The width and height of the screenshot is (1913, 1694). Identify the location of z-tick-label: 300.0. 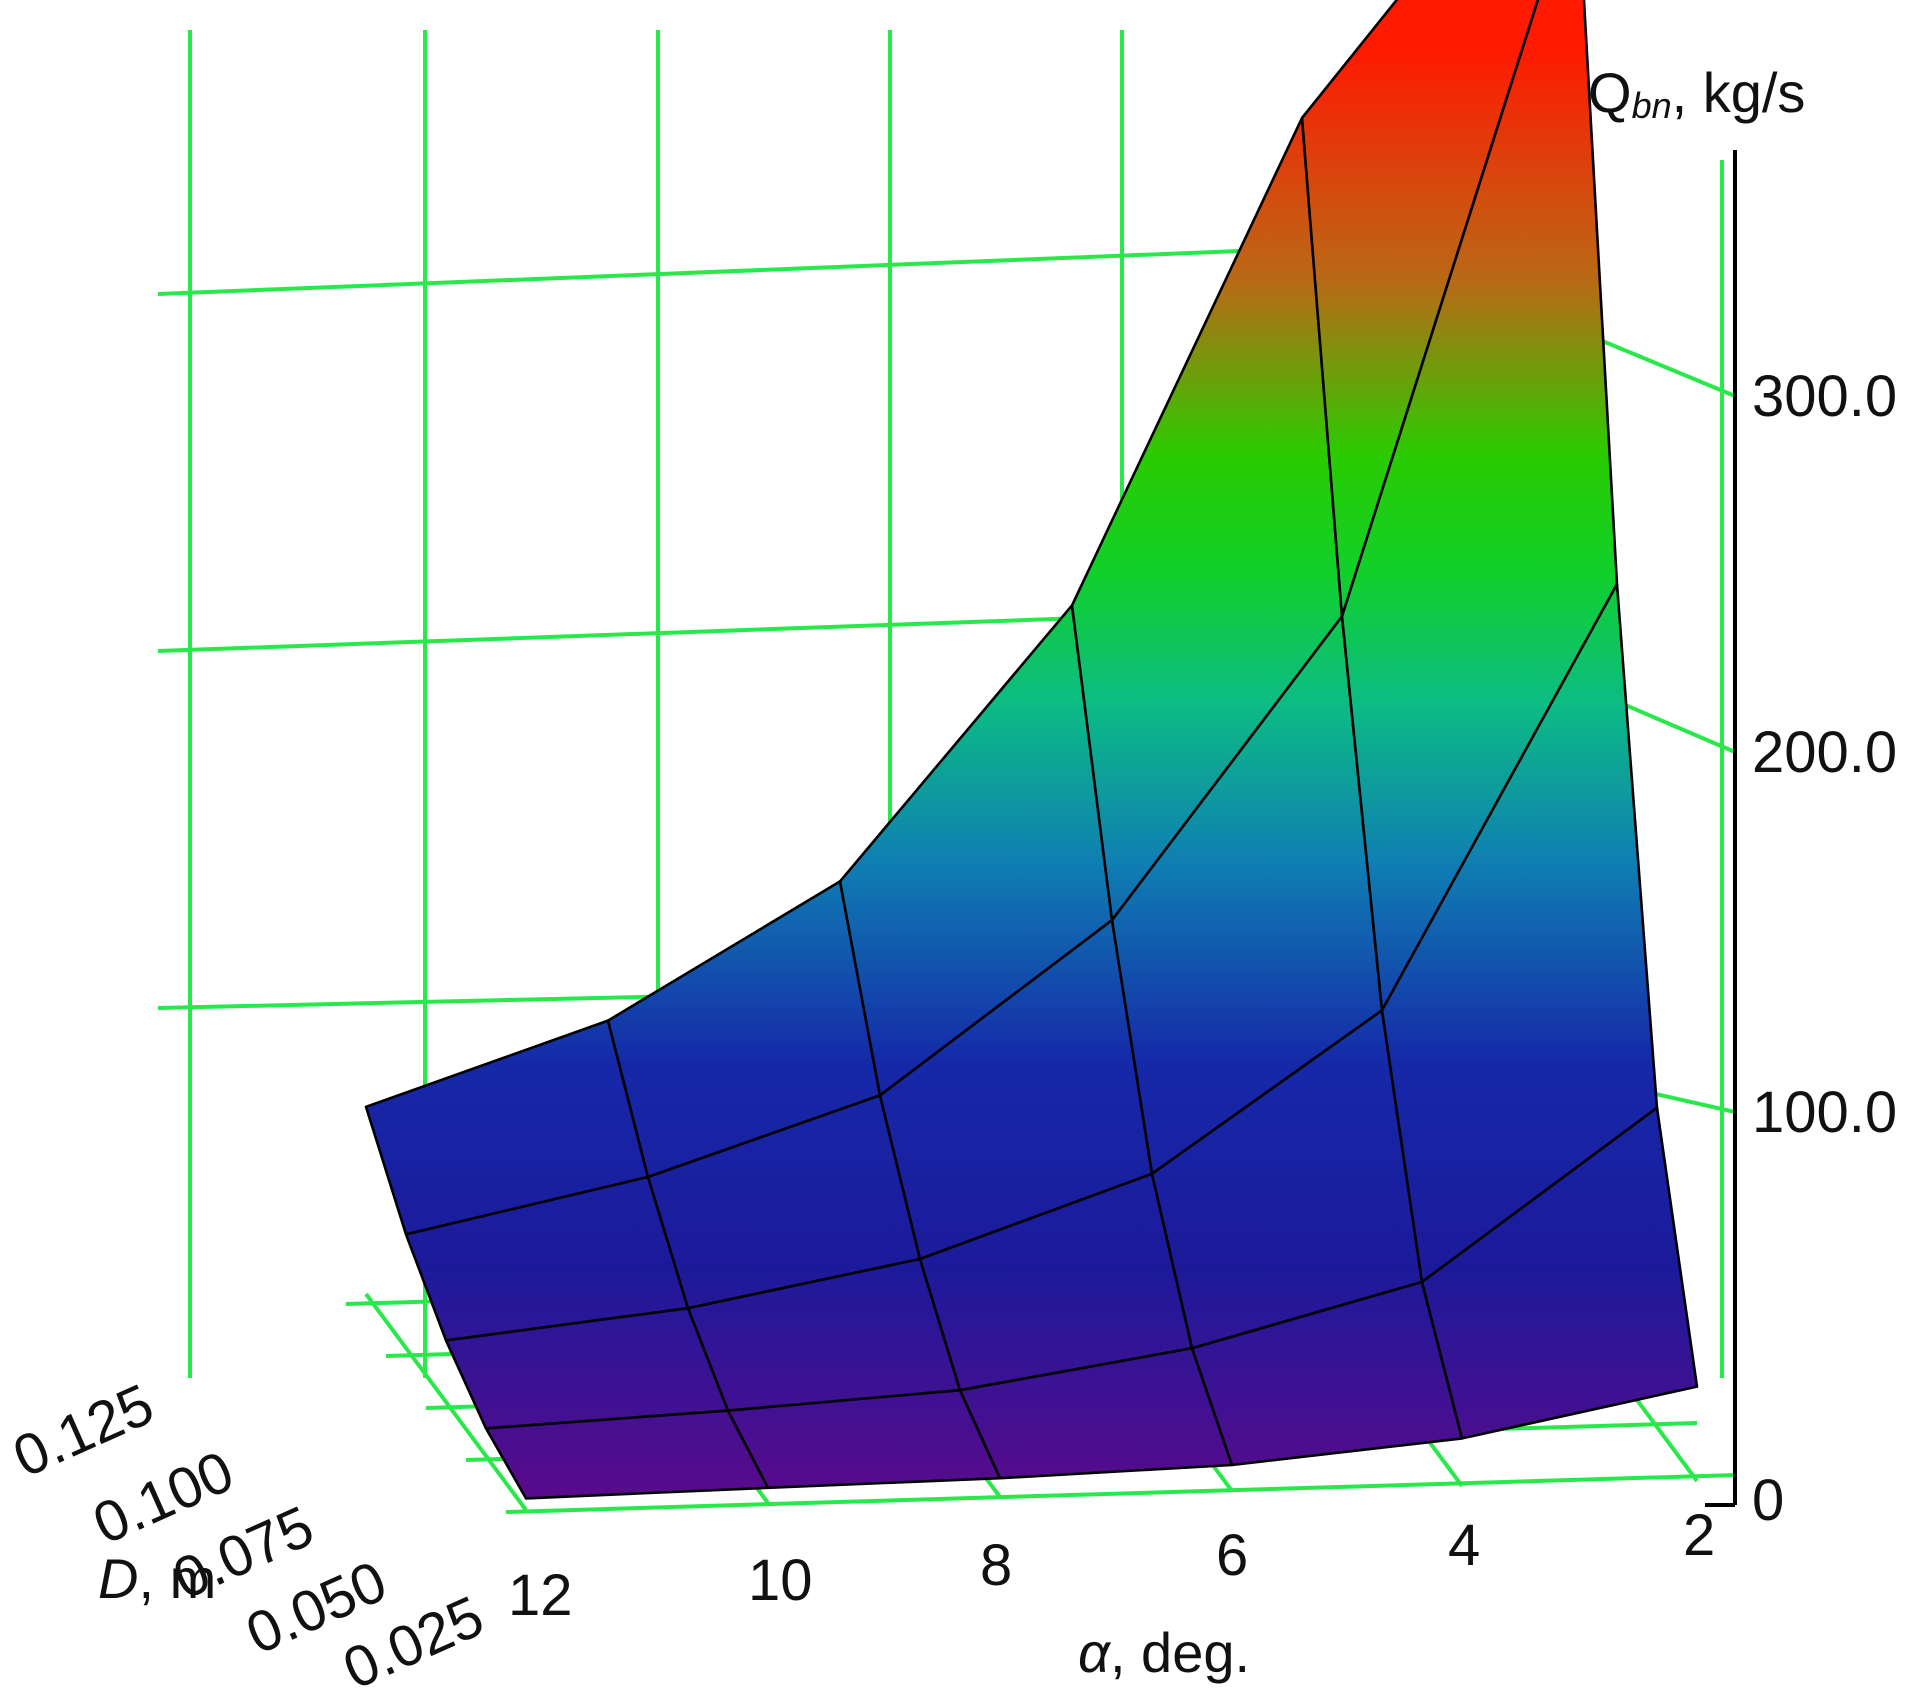
(1824, 396).